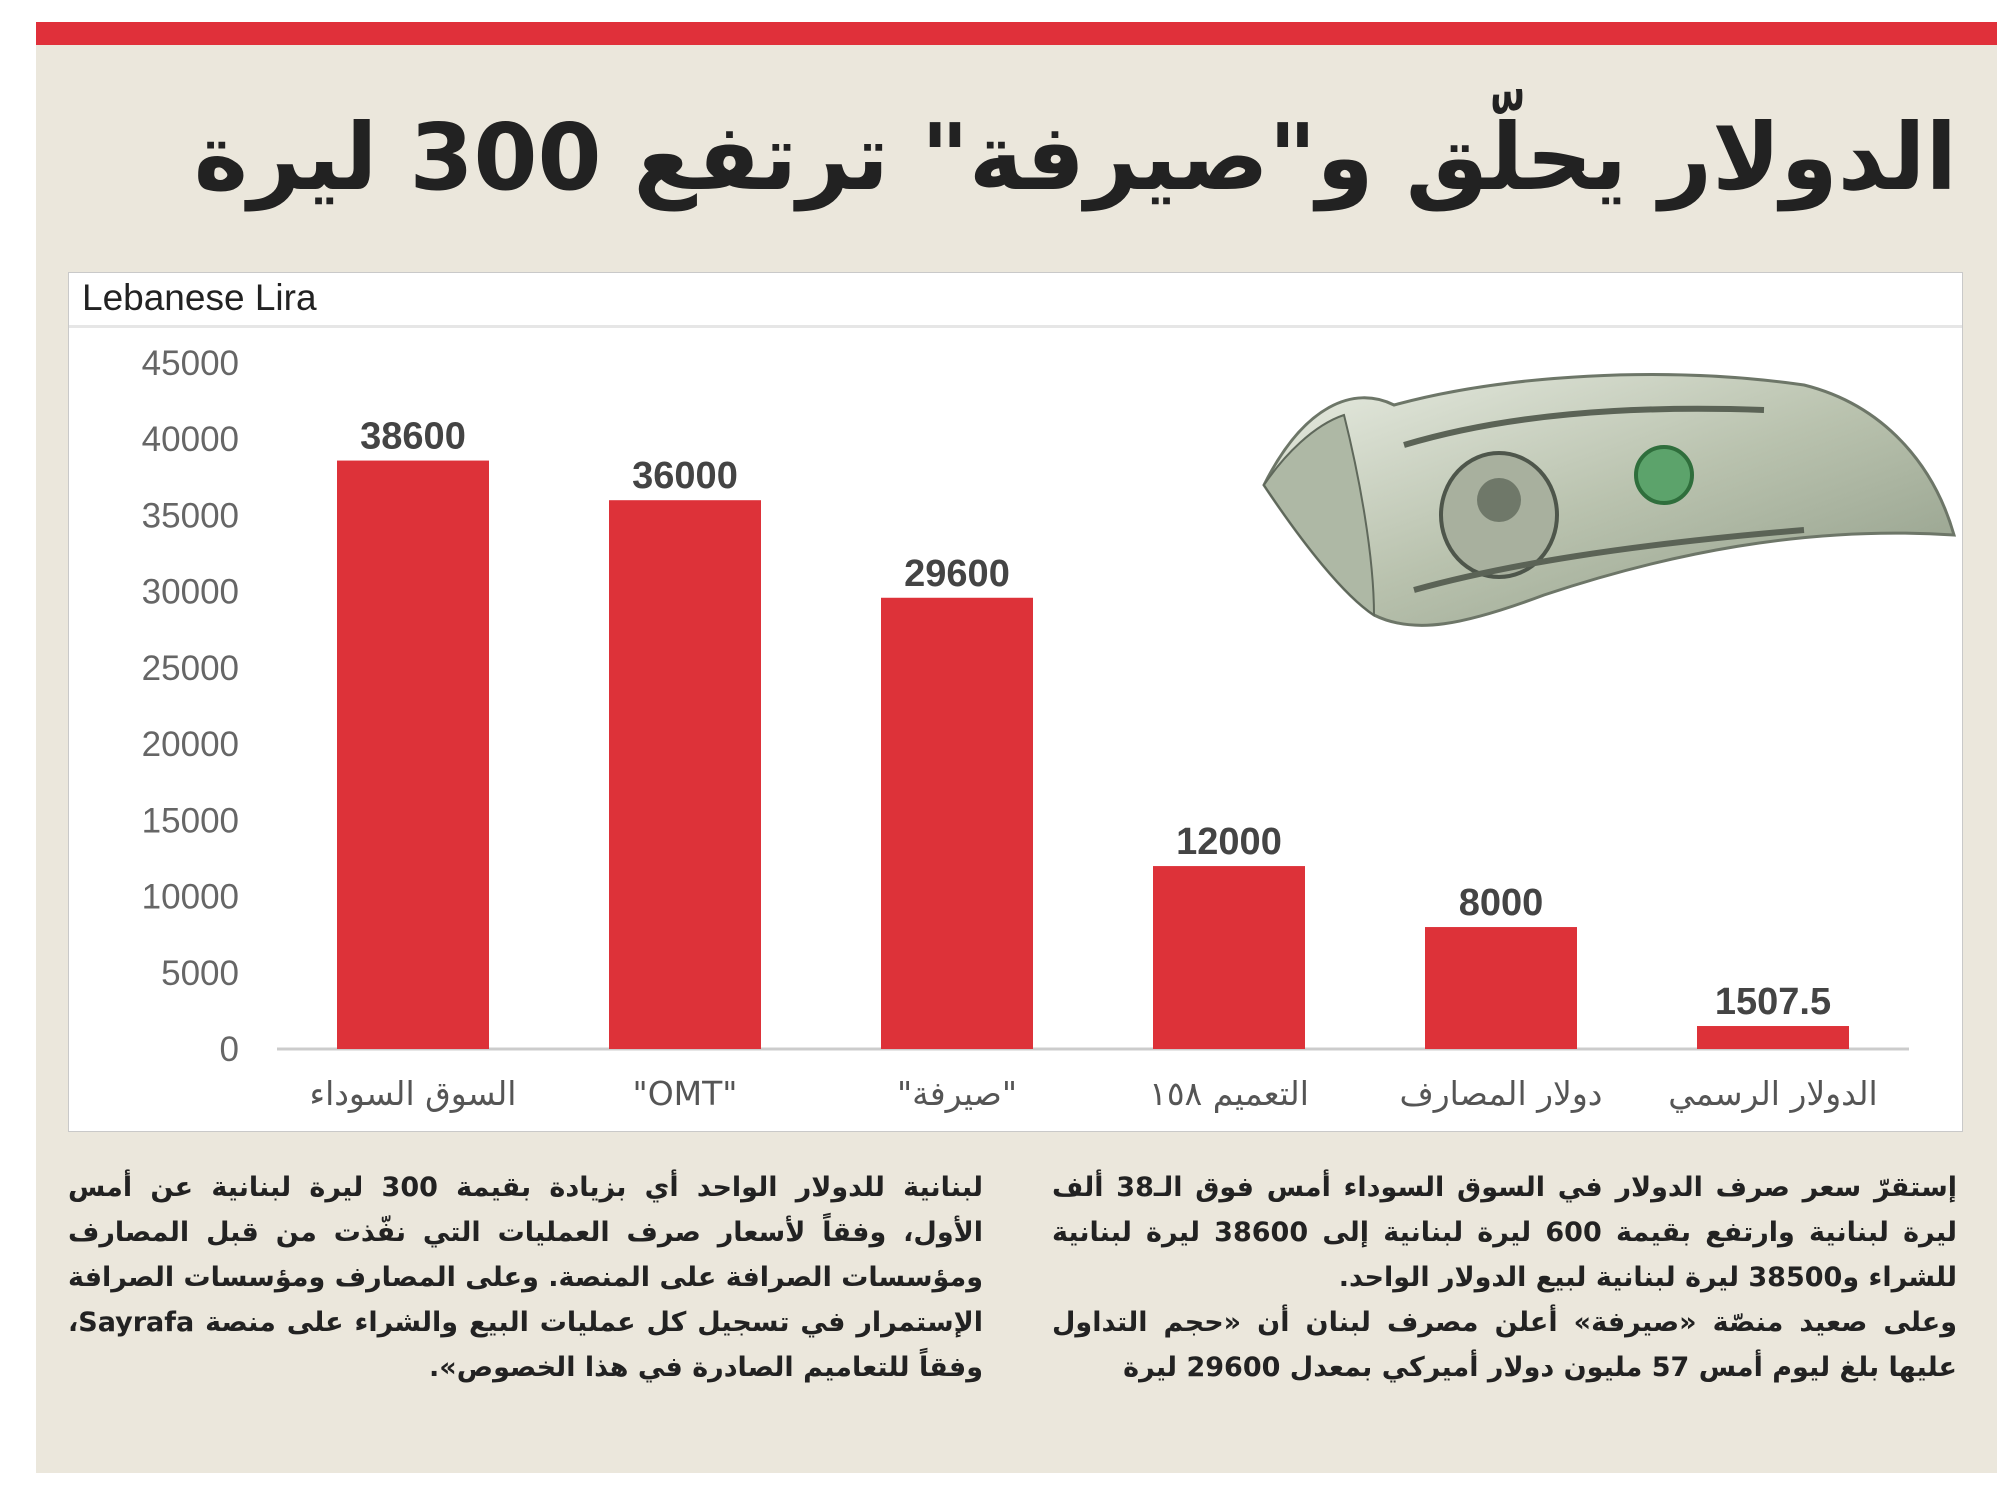 This screenshot has width=1997, height=1503. I want to click on bar-value-label: 29600, so click(957, 574).